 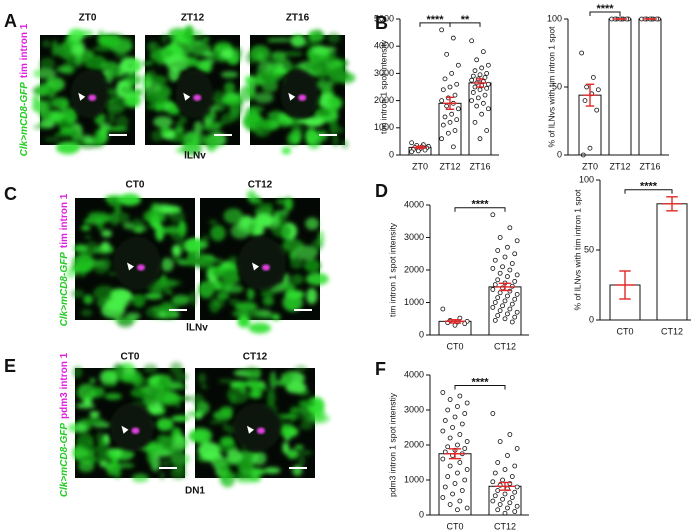 What do you see at coordinates (392, 269) in the screenshot?
I see `y-axis-label: tim intron 1 spot intensity` at bounding box center [392, 269].